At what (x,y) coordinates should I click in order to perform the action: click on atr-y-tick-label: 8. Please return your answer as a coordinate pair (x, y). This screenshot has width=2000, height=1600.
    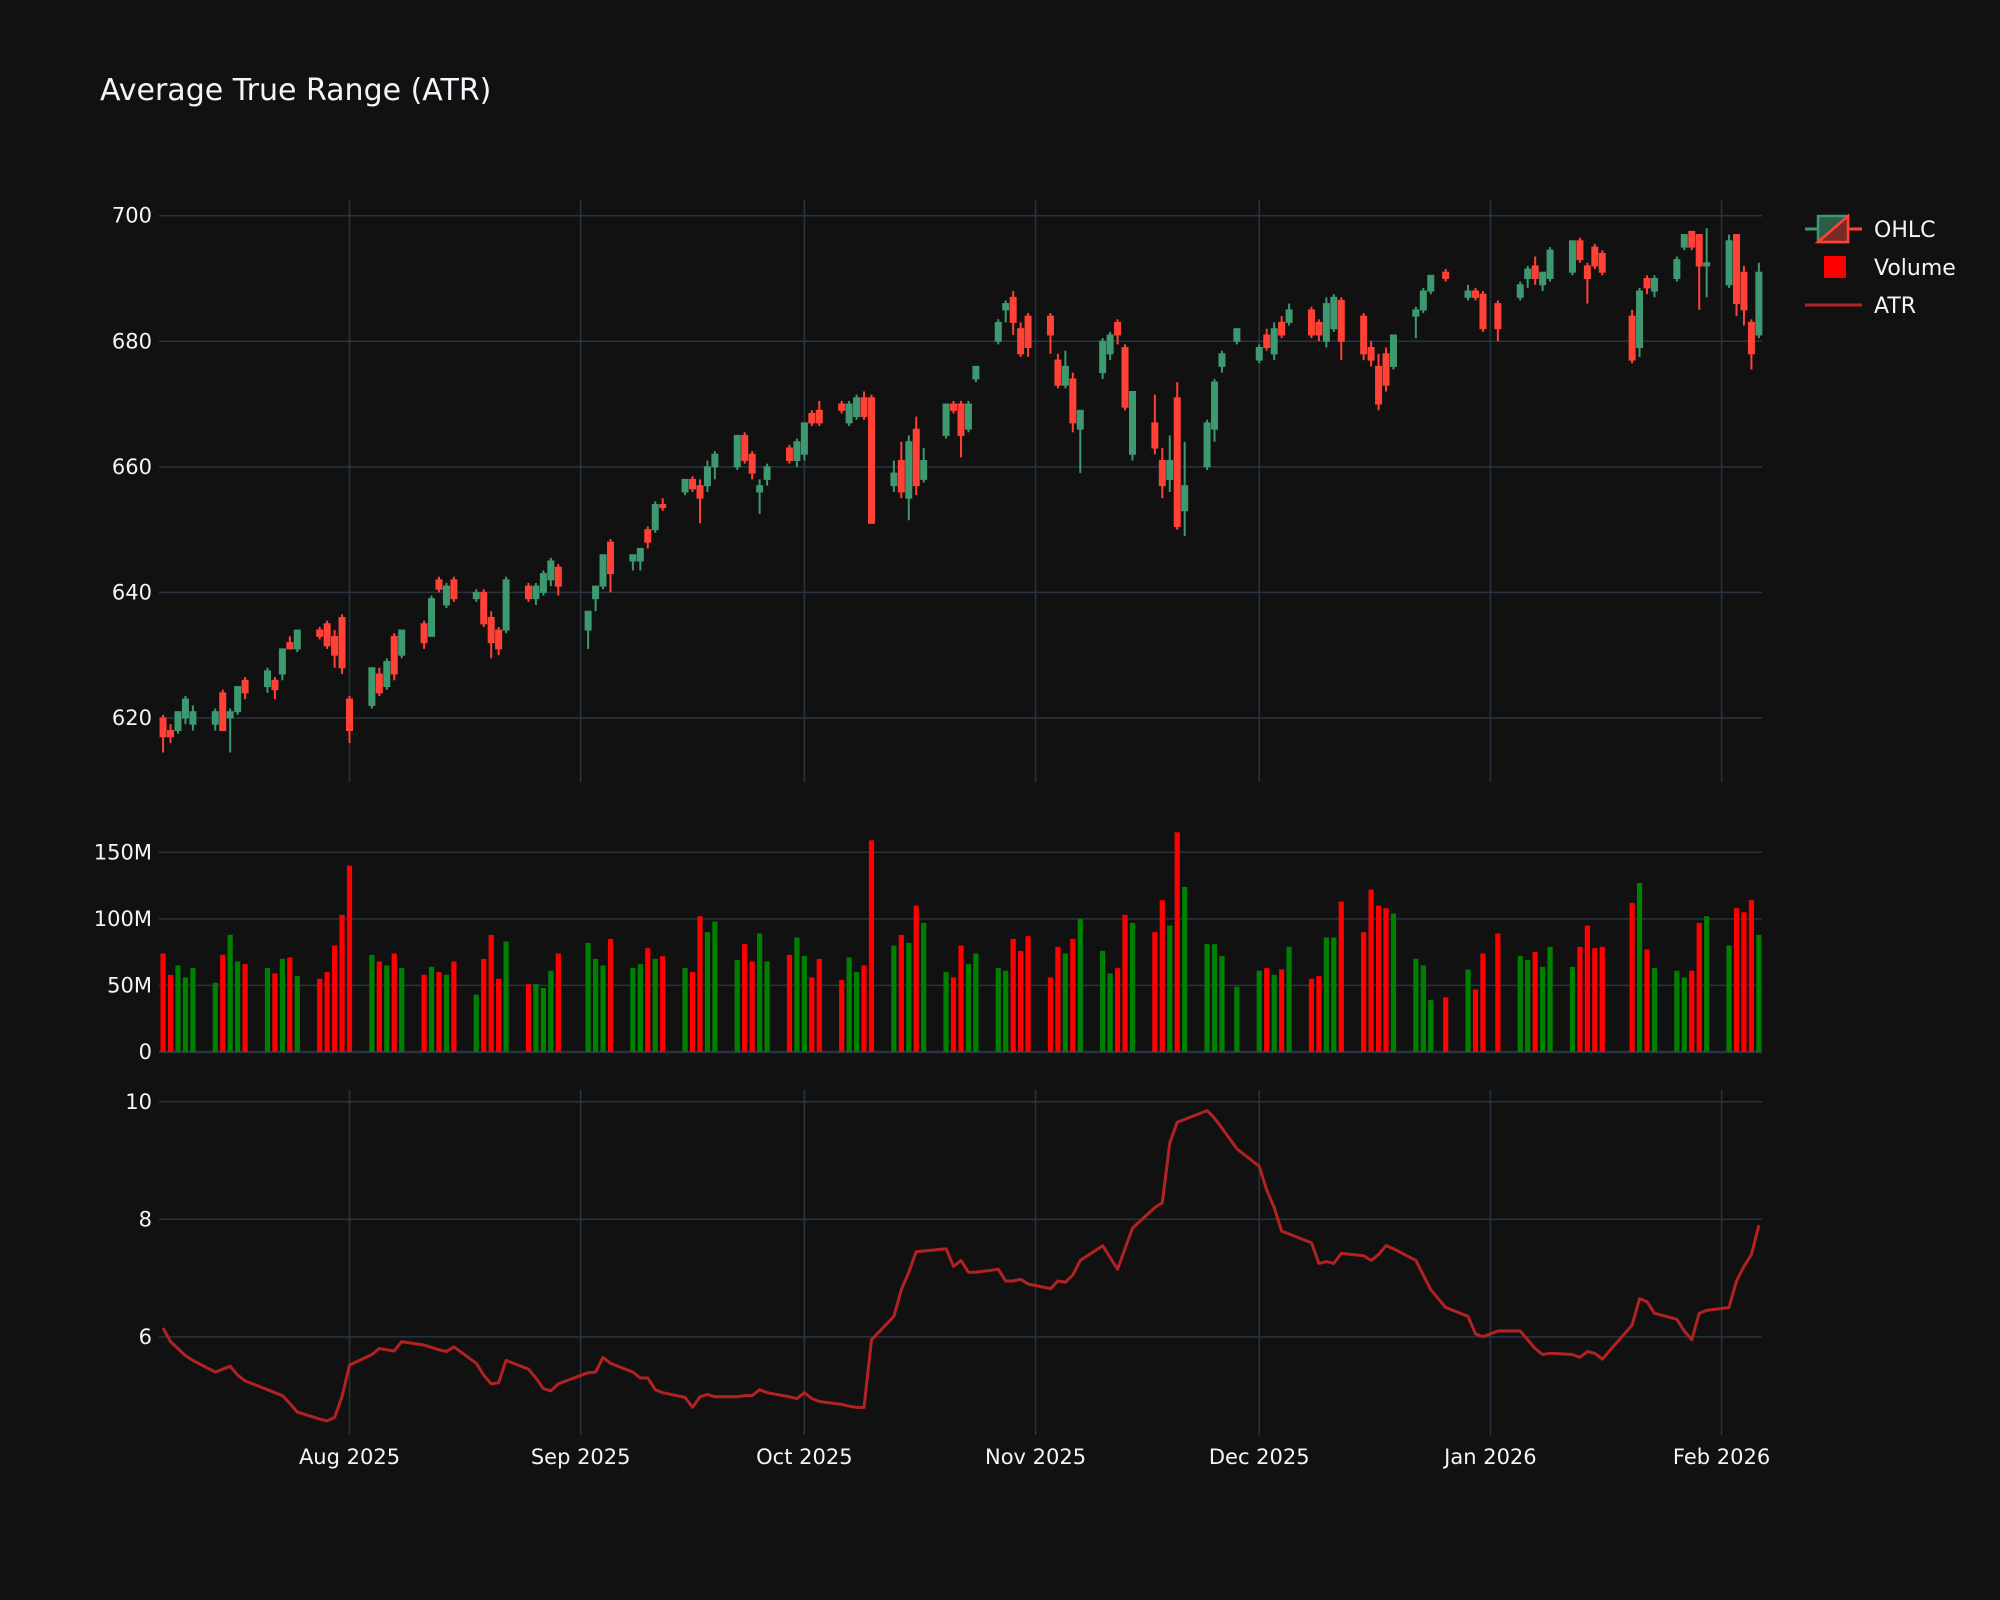
    Looking at the image, I should click on (145, 1219).